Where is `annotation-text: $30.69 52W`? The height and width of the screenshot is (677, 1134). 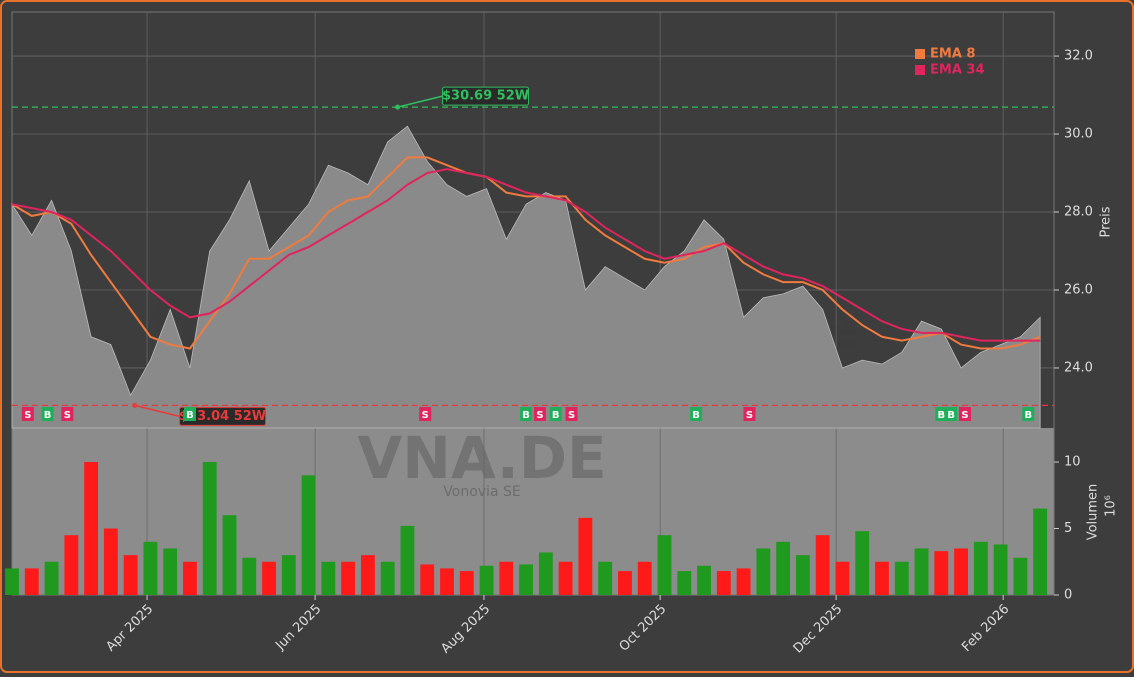
annotation-text: $30.69 52W is located at coordinates (485, 96).